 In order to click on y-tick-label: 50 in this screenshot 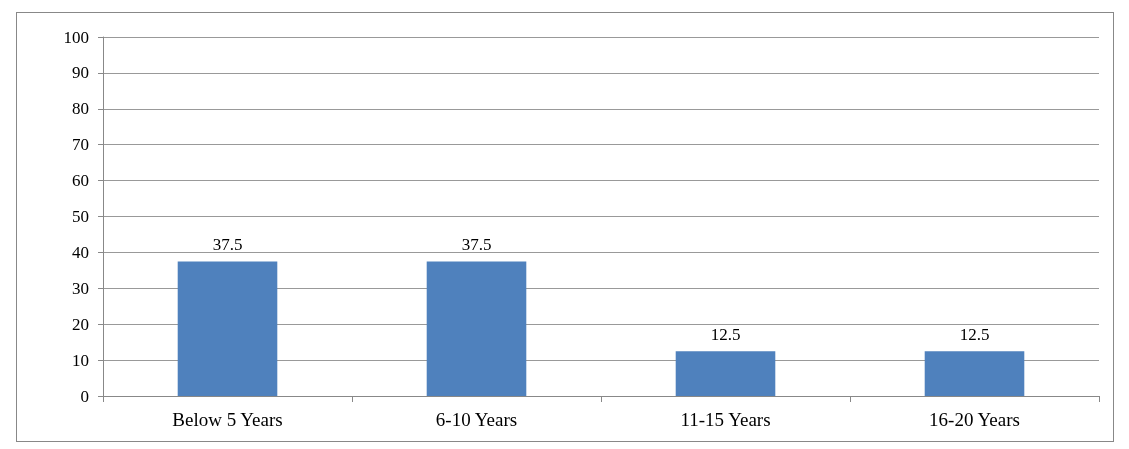, I will do `click(80, 216)`.